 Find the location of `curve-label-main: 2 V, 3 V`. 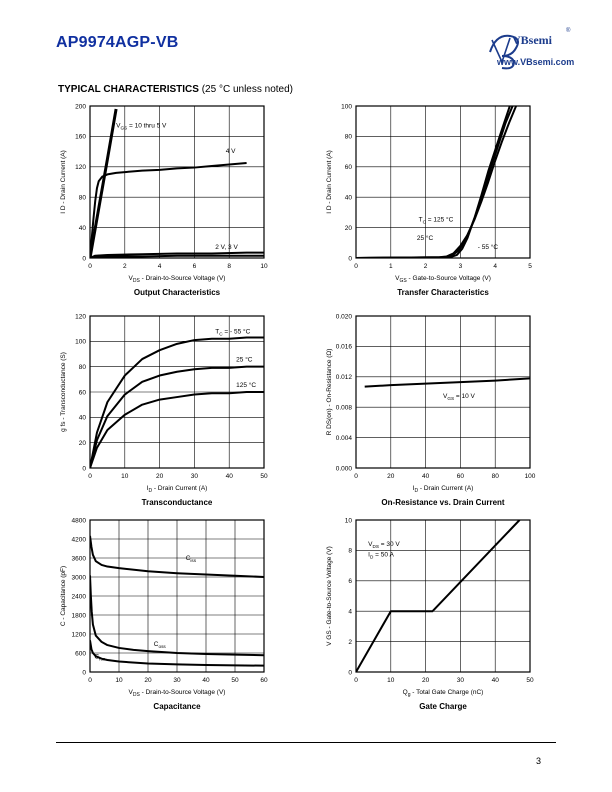

curve-label-main: 2 V, 3 V is located at coordinates (226, 247).